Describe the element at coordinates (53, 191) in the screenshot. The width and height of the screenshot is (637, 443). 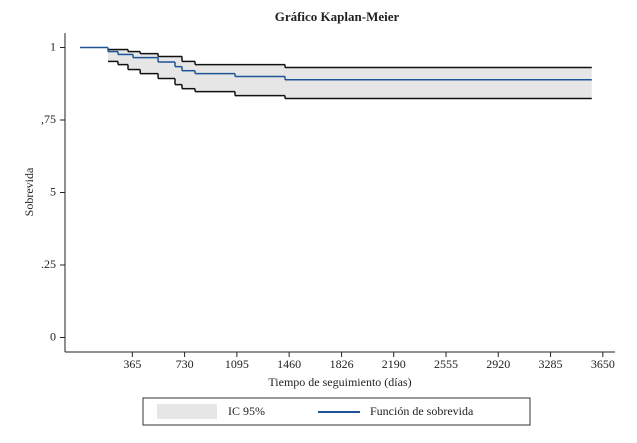
I see `y-tick-label: 5` at that location.